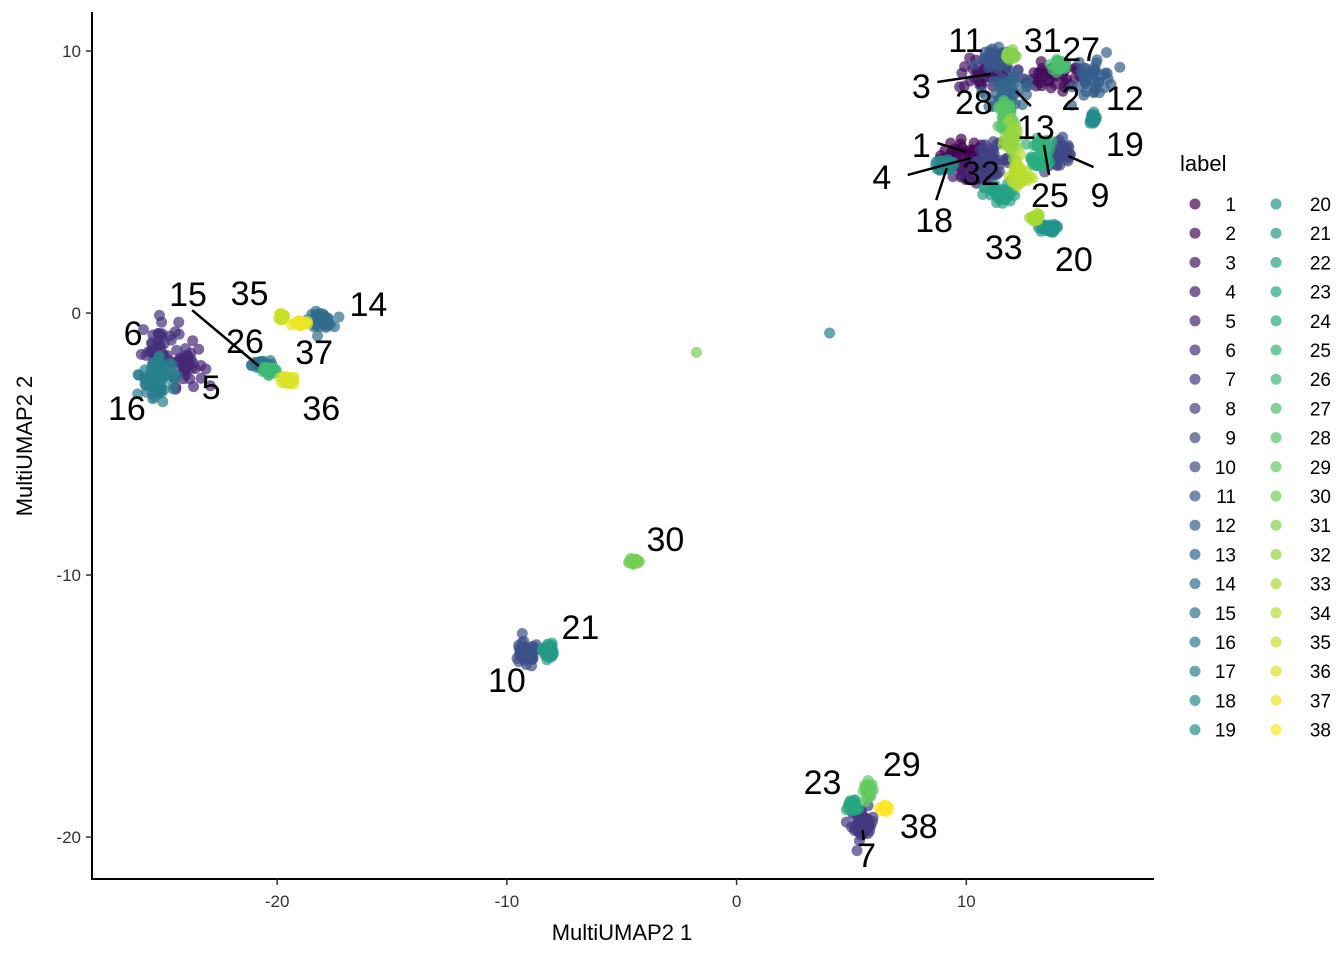  Describe the element at coordinates (1300, 731) in the screenshot. I see `legend-item-38: 38` at that location.